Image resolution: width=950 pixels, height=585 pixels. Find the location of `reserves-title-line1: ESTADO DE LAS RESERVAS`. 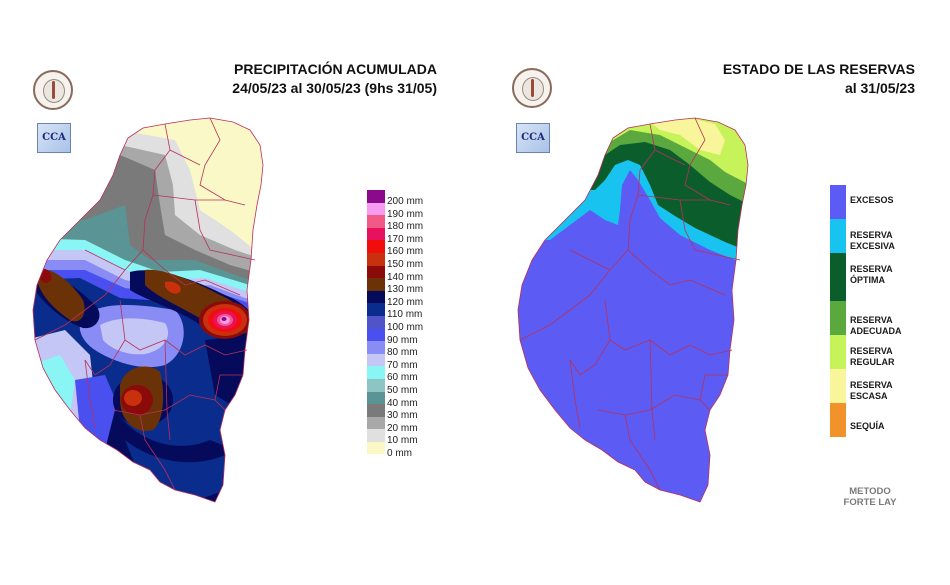

reserves-title-line1: ESTADO DE LAS RESERVAS is located at coordinates (818, 69).